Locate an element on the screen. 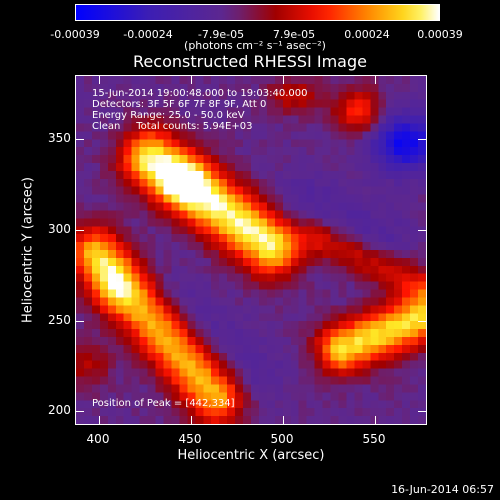 Image resolution: width=500 pixels, height=500 pixels. x-tick-label: 550 is located at coordinates (374, 439).